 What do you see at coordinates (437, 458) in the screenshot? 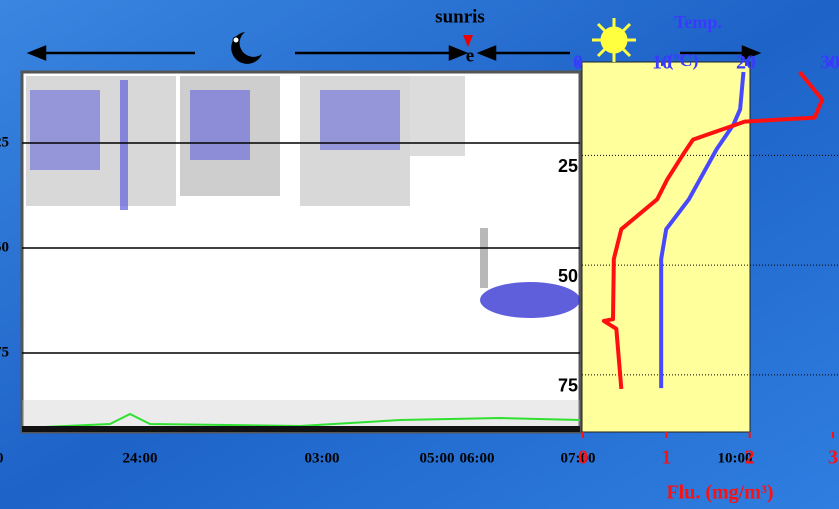
I see `time-label: 05:00` at bounding box center [437, 458].